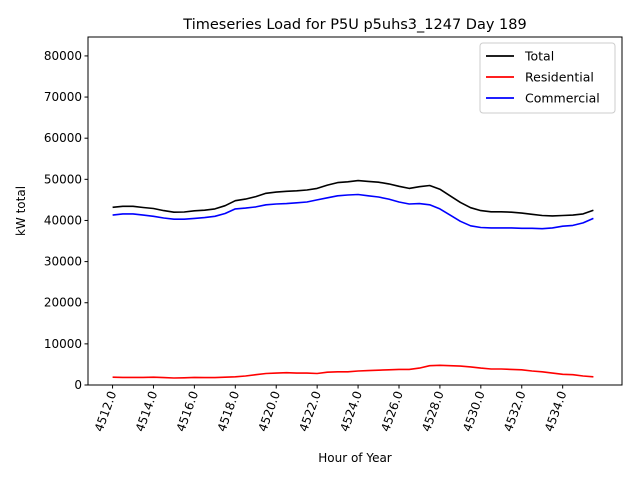 This screenshot has height=484, width=640. What do you see at coordinates (355, 458) in the screenshot?
I see `x-axis-label: Hour of Year` at bounding box center [355, 458].